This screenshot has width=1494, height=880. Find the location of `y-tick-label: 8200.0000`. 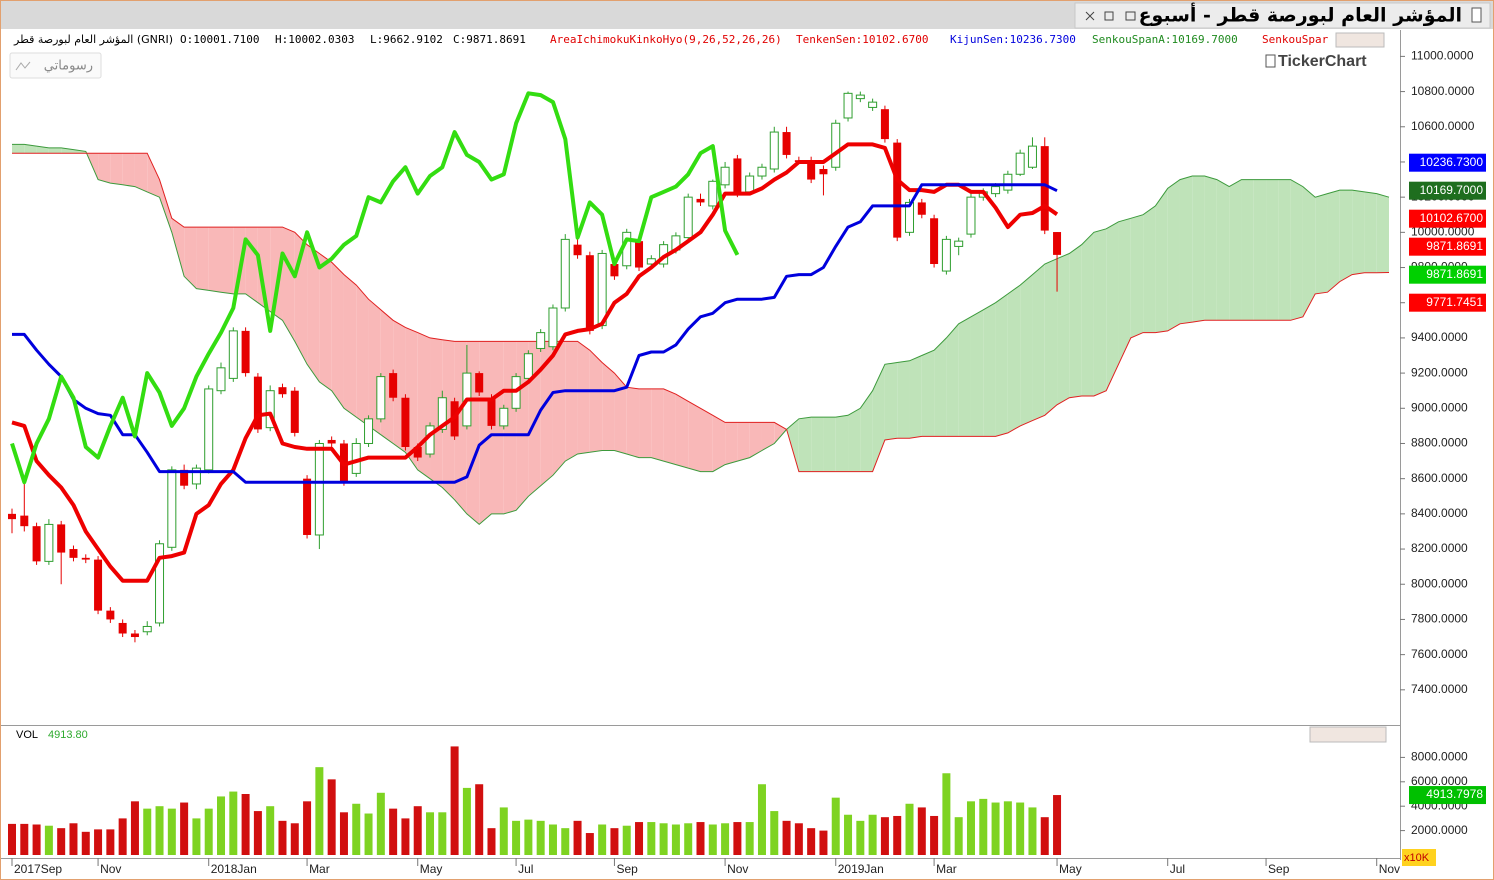

y-tick-label: 8200.0000 is located at coordinates (1439, 548).